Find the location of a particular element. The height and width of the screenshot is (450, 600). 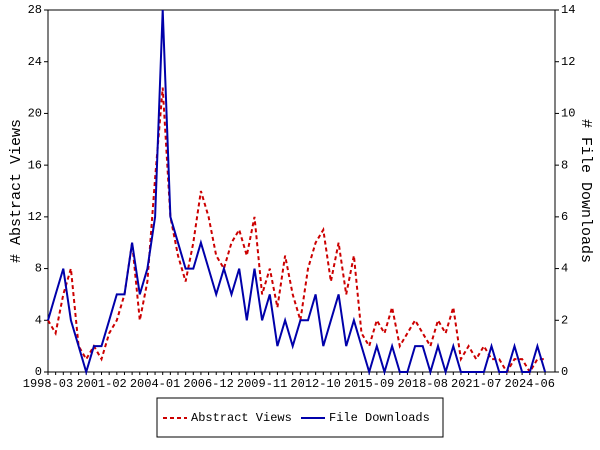

x-tick-label: 2009-11 is located at coordinates (262, 384).